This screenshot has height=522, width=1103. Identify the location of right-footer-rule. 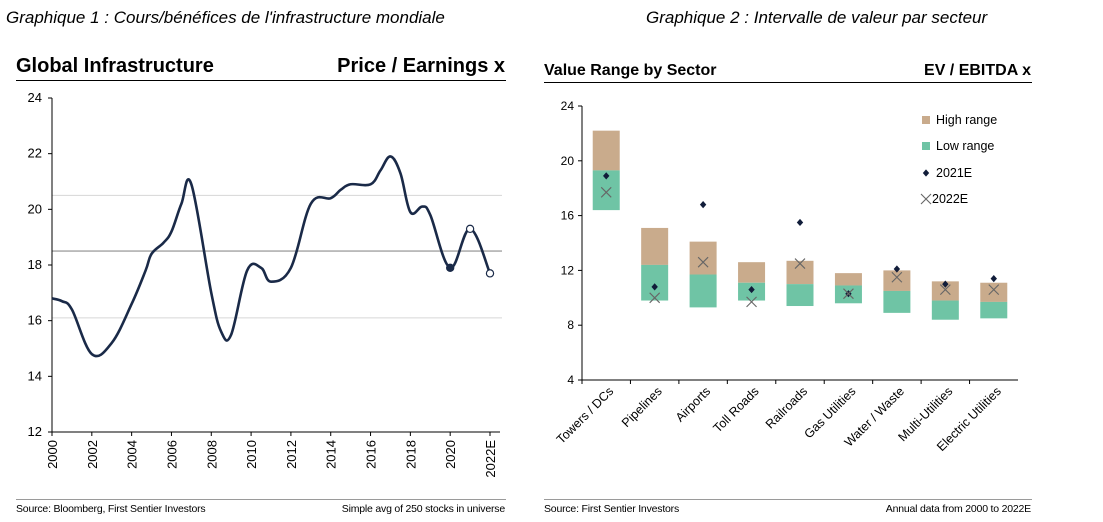
(788, 499).